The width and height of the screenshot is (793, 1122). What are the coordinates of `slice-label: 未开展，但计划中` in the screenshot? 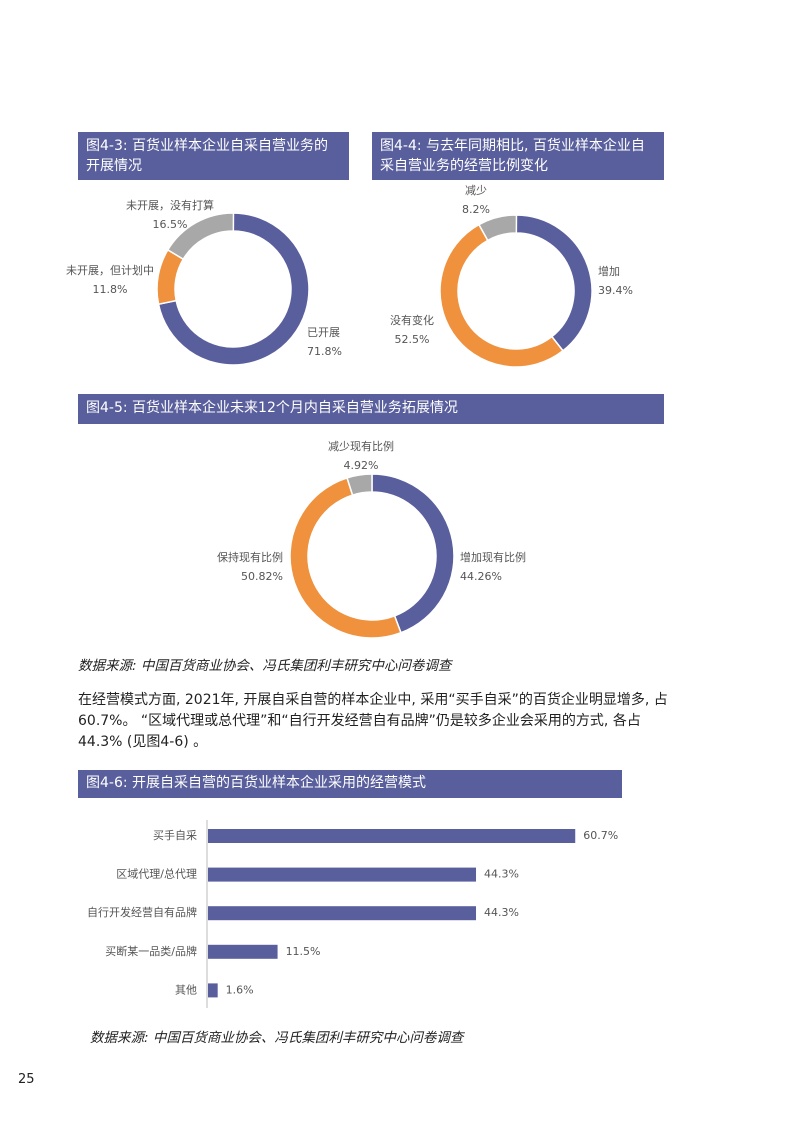 It's located at (110, 270).